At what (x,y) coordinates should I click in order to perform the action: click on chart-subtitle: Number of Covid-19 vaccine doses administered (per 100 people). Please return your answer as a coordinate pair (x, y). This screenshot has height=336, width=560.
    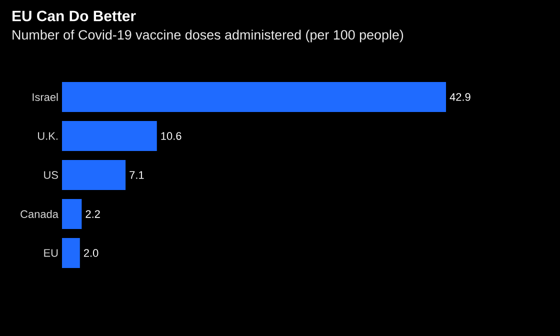
    Looking at the image, I should click on (208, 36).